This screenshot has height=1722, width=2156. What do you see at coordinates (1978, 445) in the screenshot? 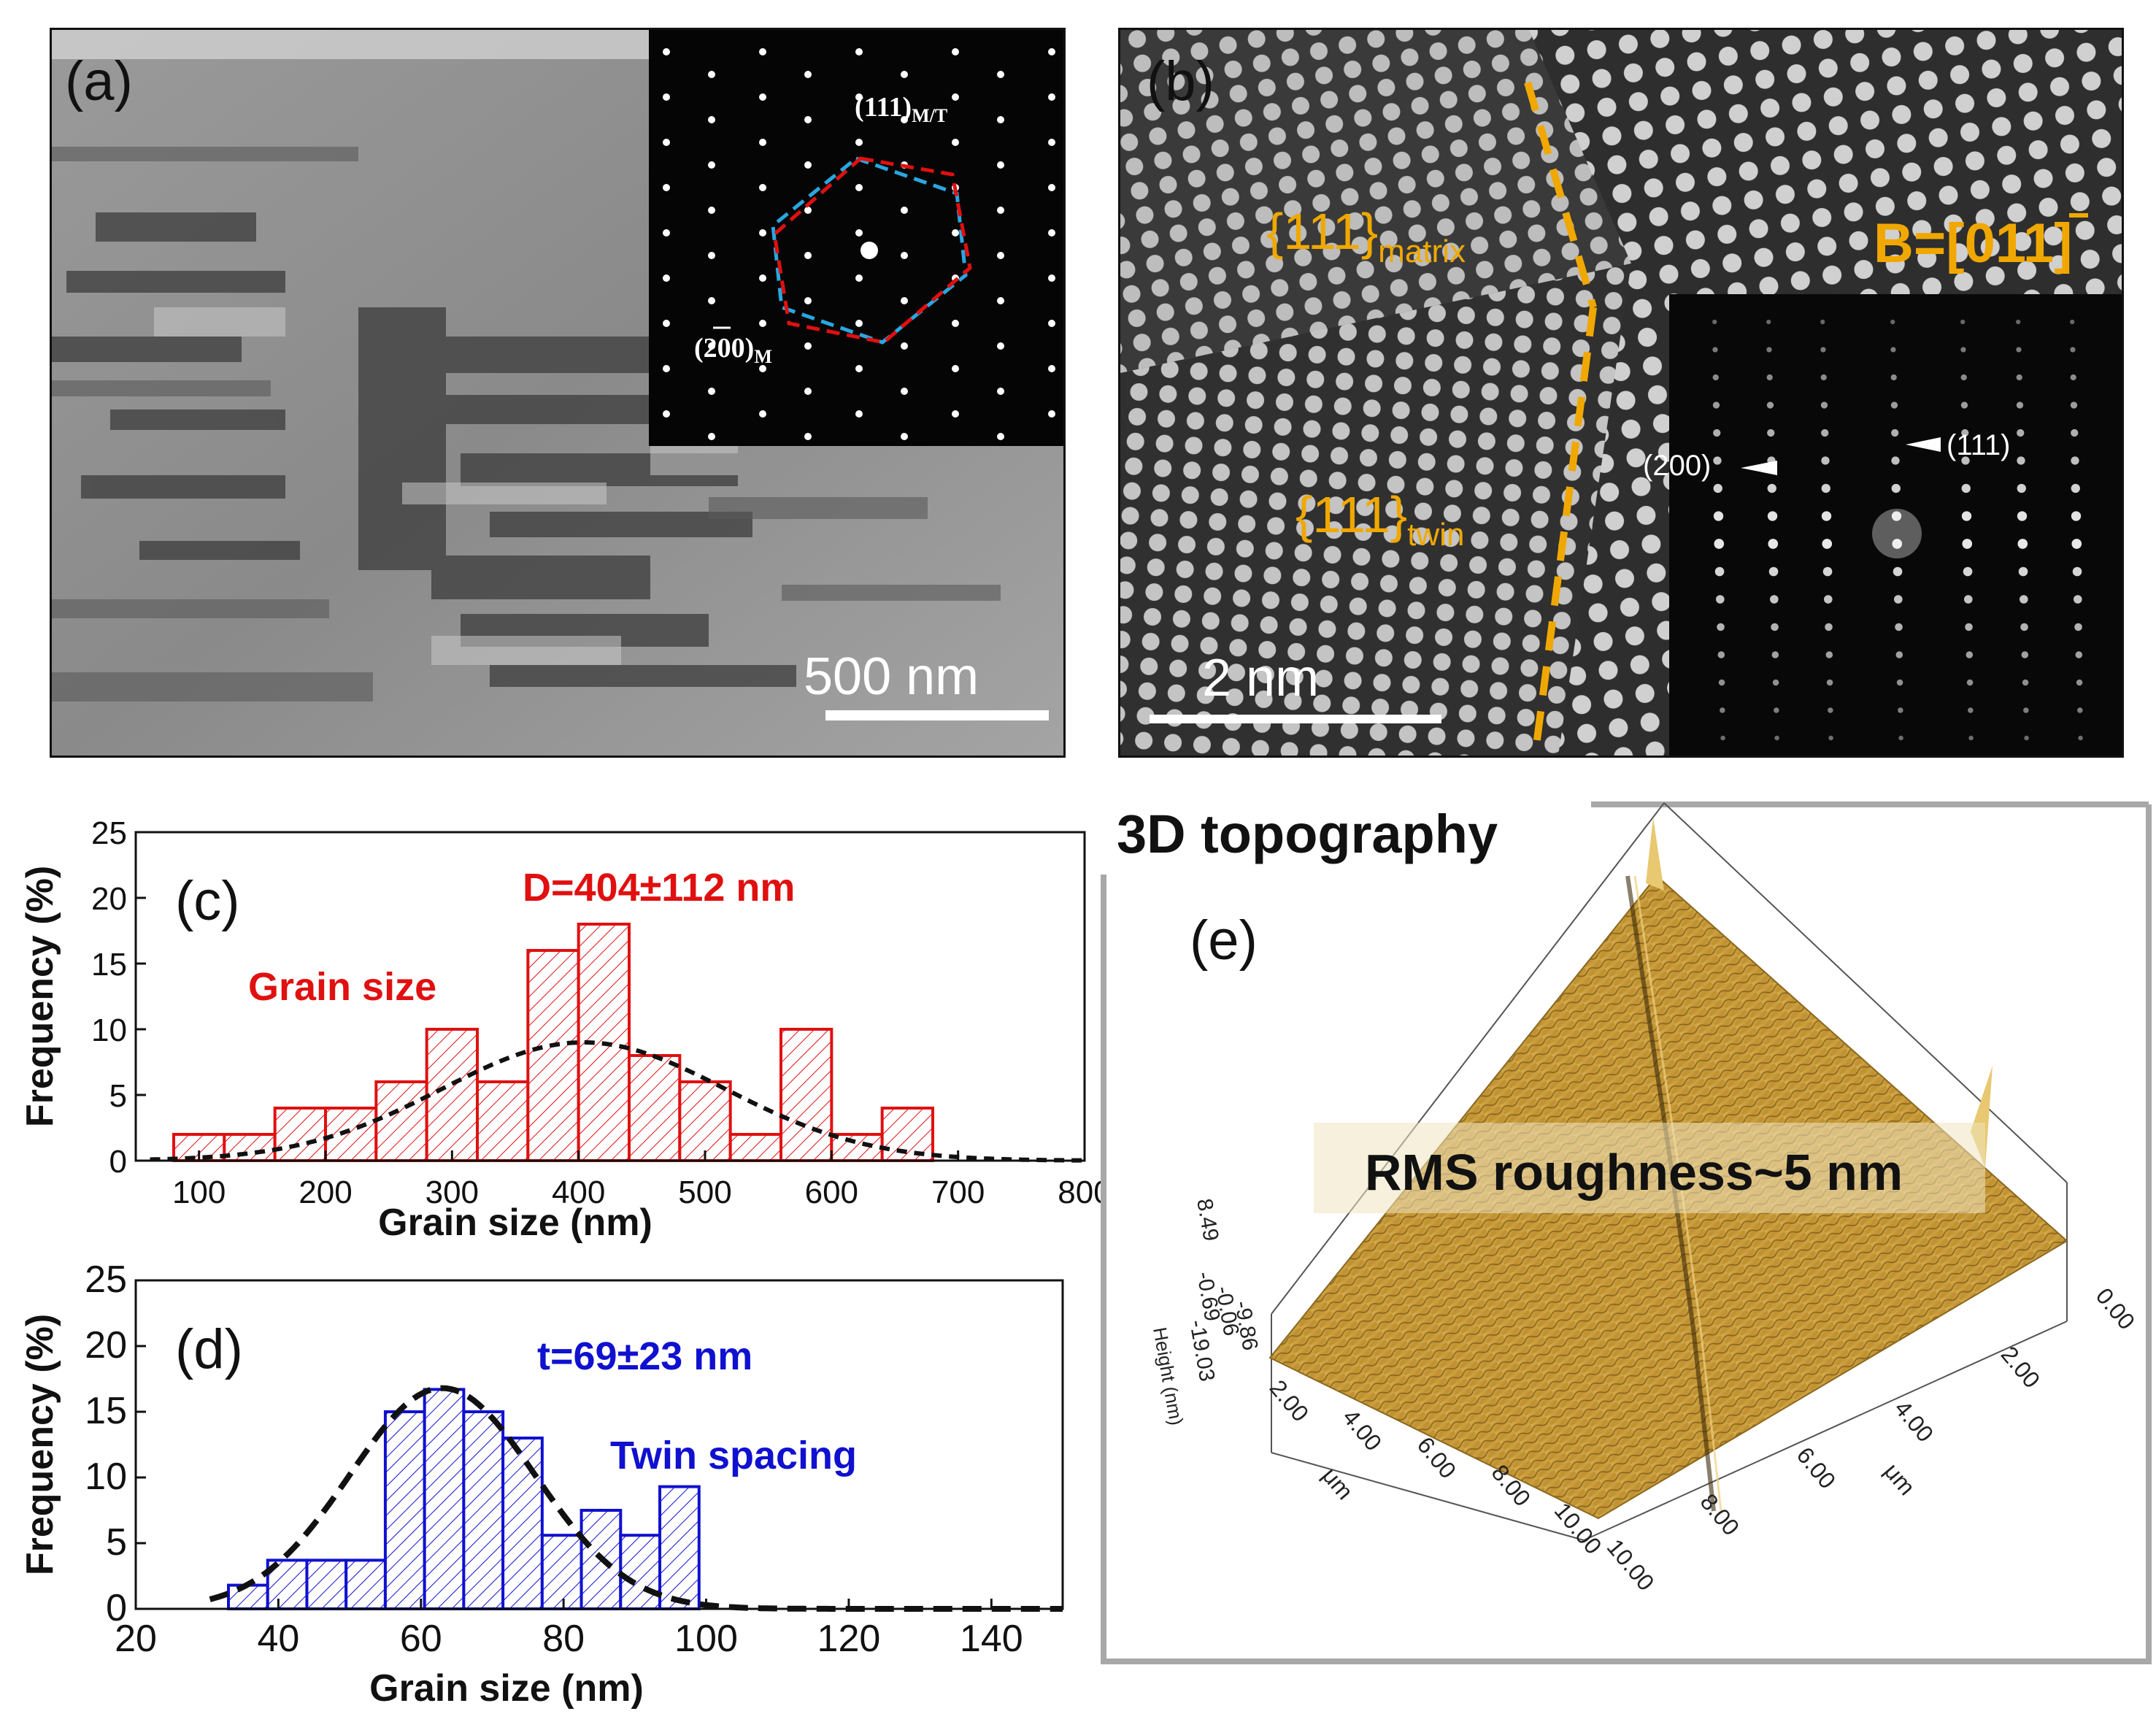
I see `fft-label-111: (111)` at bounding box center [1978, 445].